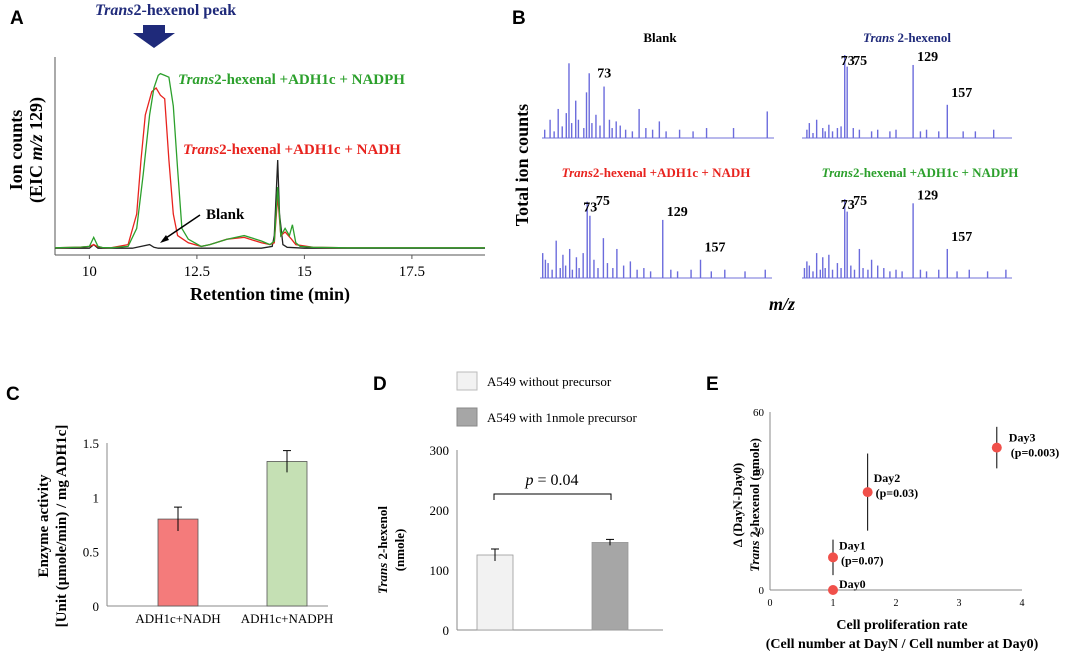  Describe the element at coordinates (16, 150) in the screenshot. I see `chromatogram-ylabel-1: Ion counts` at that location.